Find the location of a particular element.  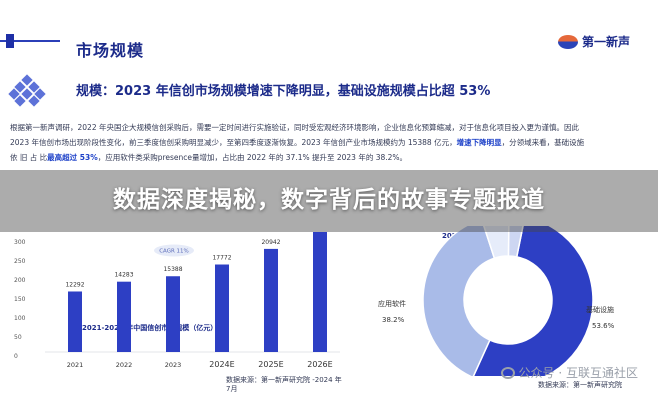

y-tick-label: 200 is located at coordinates (20, 280).